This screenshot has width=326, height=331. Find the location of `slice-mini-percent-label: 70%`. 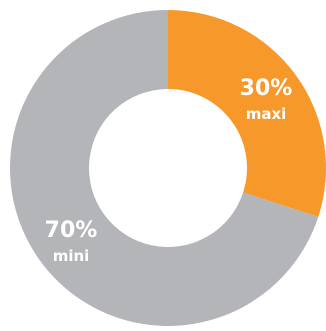

slice-mini-percent-label: 70% is located at coordinates (71, 230).